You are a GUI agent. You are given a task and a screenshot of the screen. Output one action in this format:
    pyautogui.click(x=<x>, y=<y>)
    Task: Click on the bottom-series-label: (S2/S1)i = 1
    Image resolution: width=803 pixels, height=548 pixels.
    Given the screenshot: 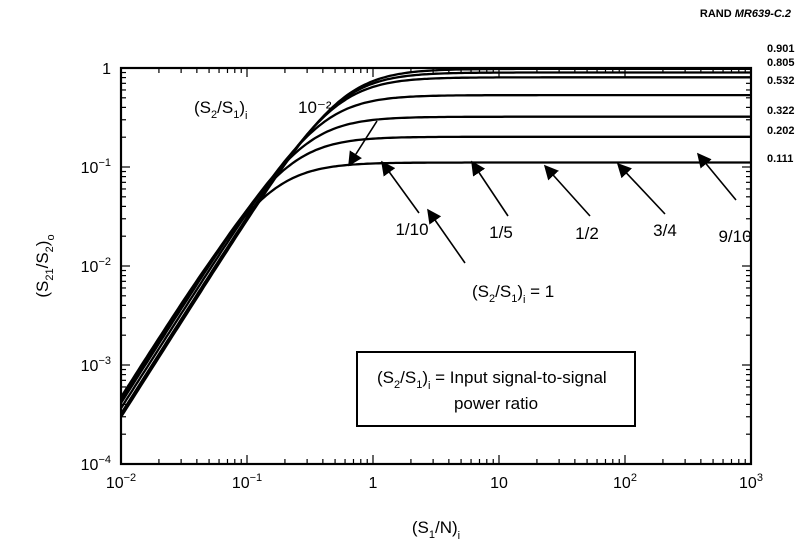 What is the action you would take?
    pyautogui.click(x=513, y=294)
    